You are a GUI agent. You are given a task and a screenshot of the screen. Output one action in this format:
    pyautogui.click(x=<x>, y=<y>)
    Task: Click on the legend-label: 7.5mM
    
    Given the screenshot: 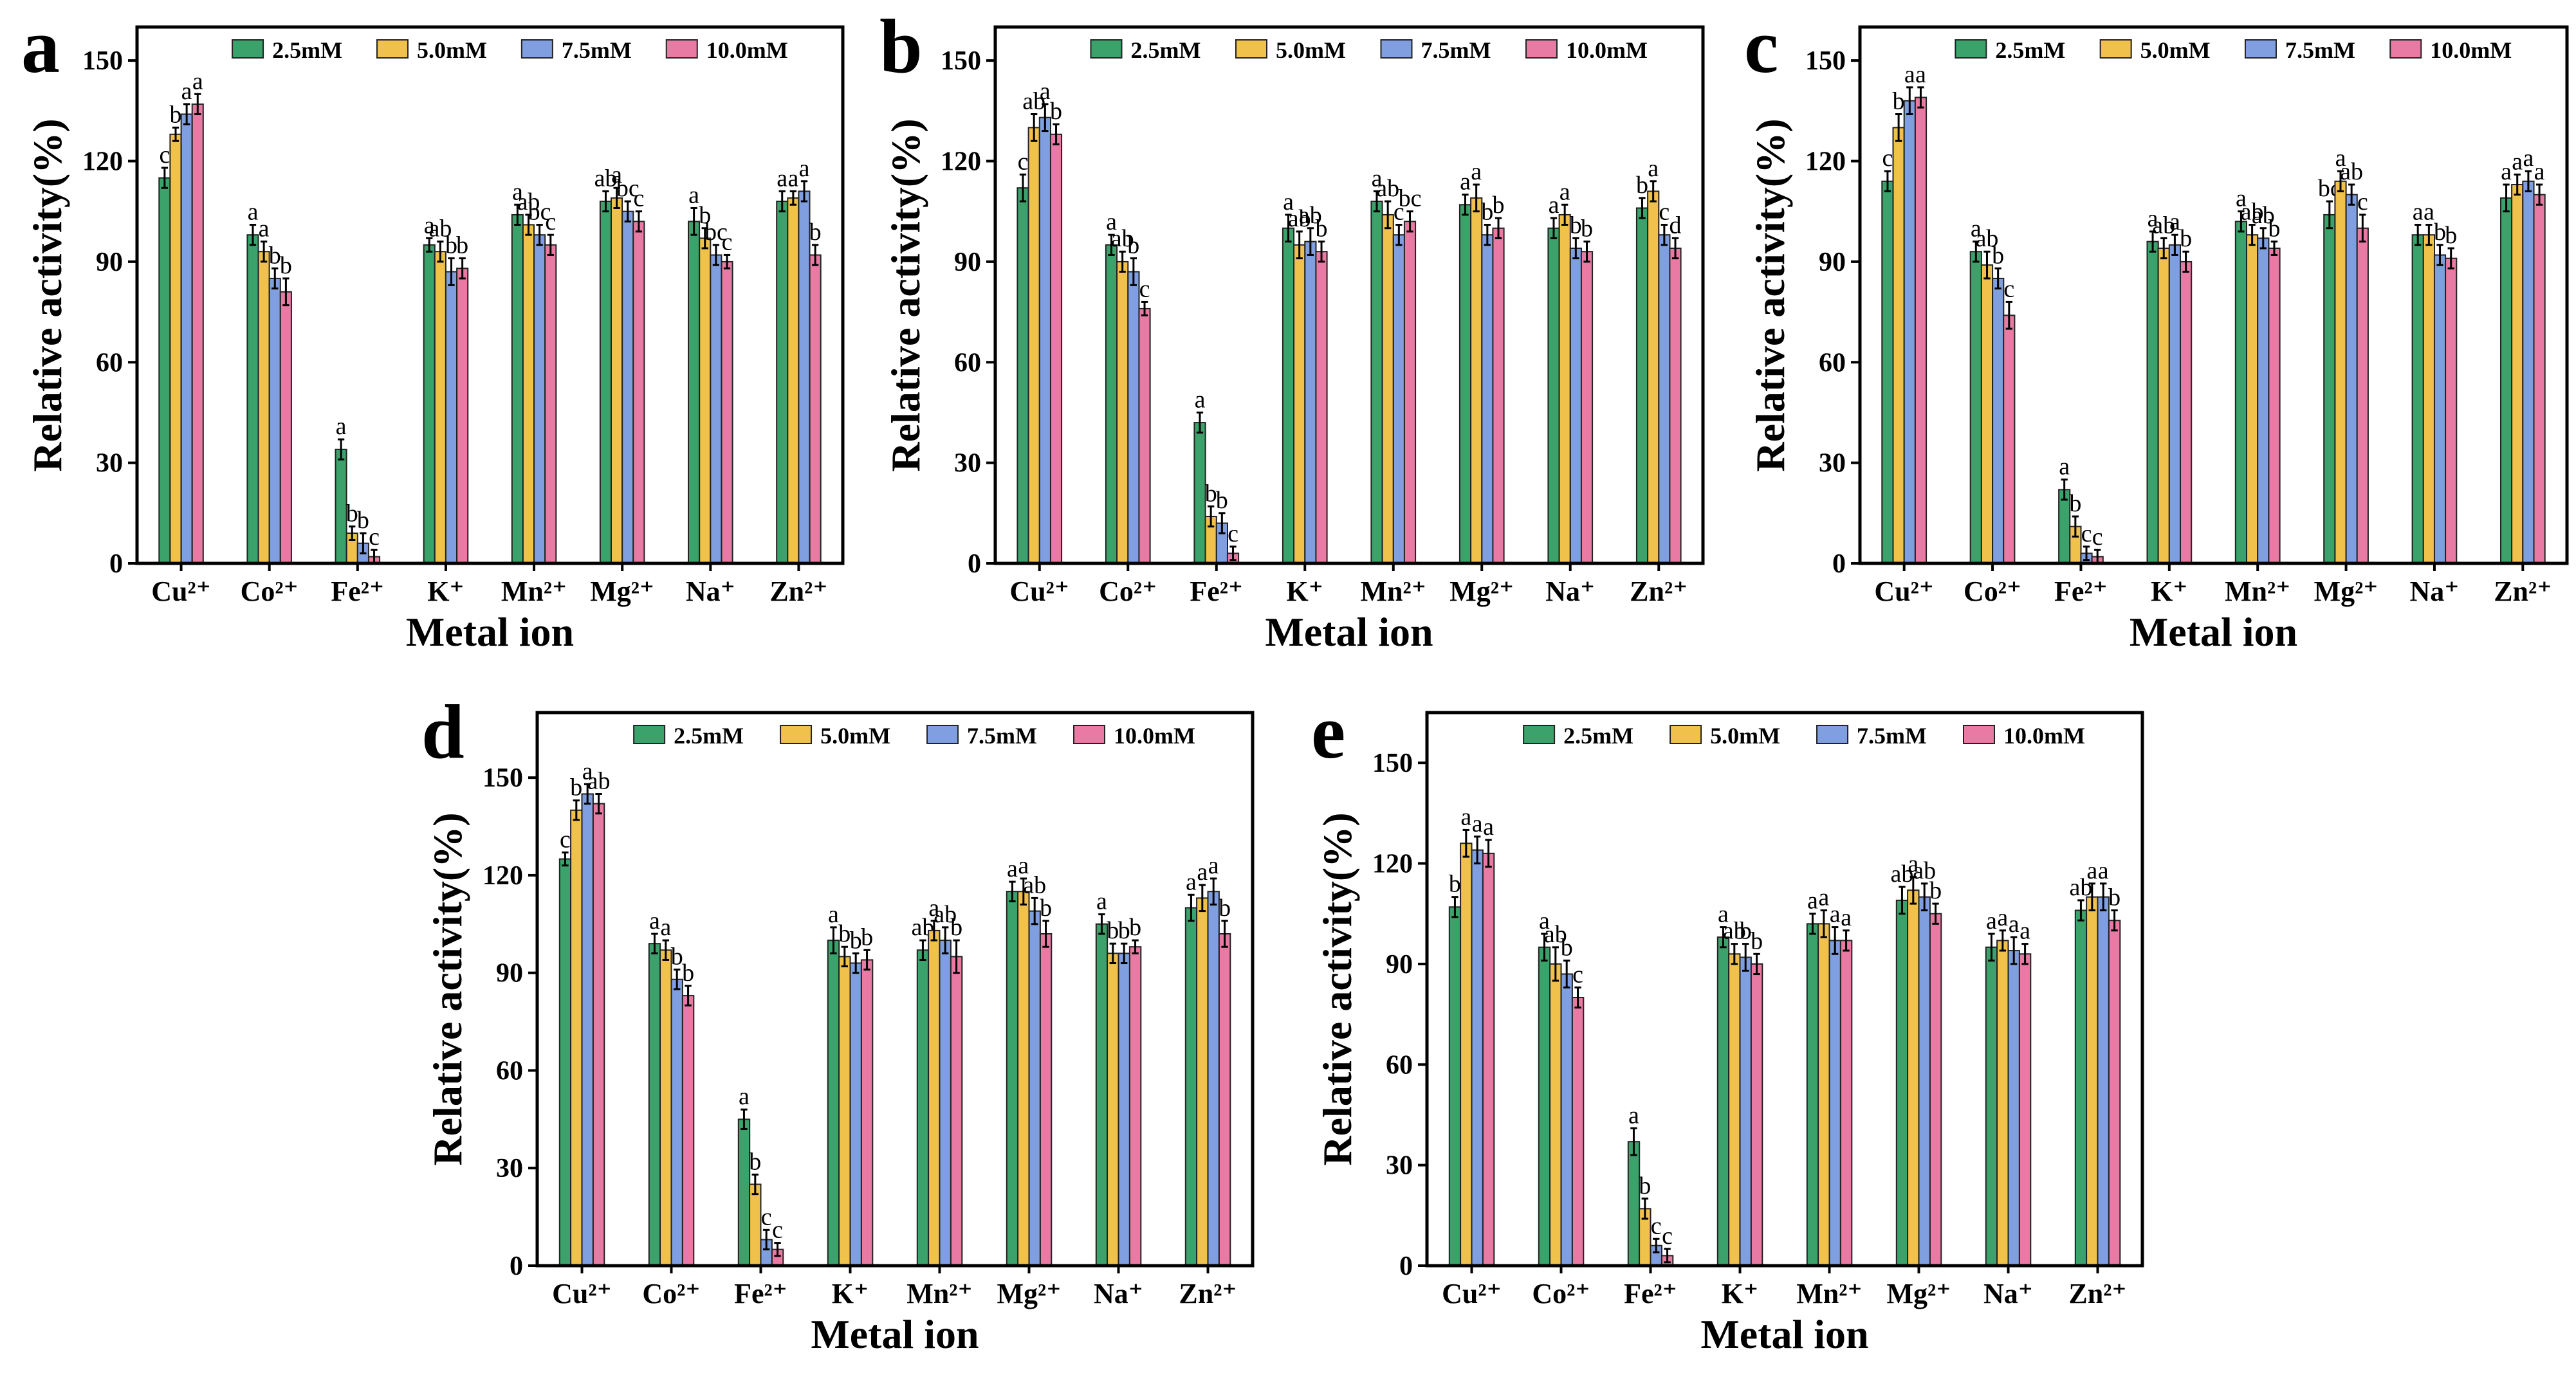 What is the action you would take?
    pyautogui.click(x=1892, y=736)
    